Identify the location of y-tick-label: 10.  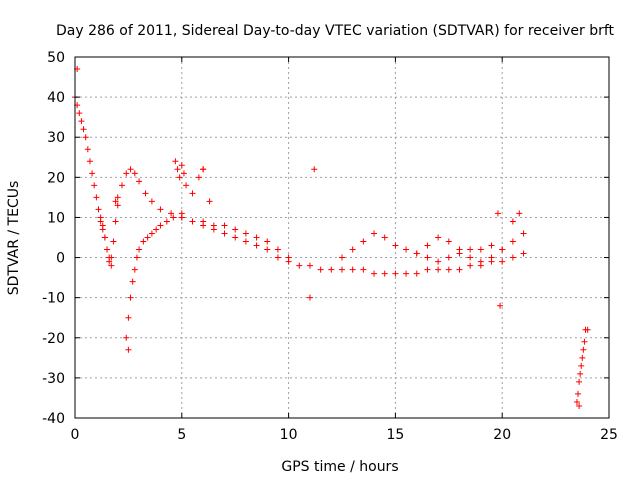
(56, 218).